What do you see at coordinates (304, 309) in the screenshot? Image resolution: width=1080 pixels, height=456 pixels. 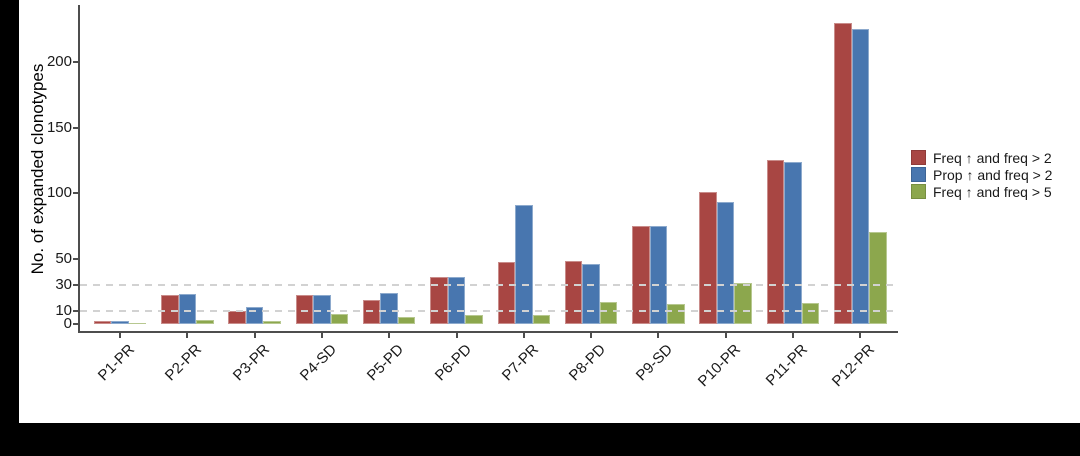 I see `bar-P4-SD-s0` at bounding box center [304, 309].